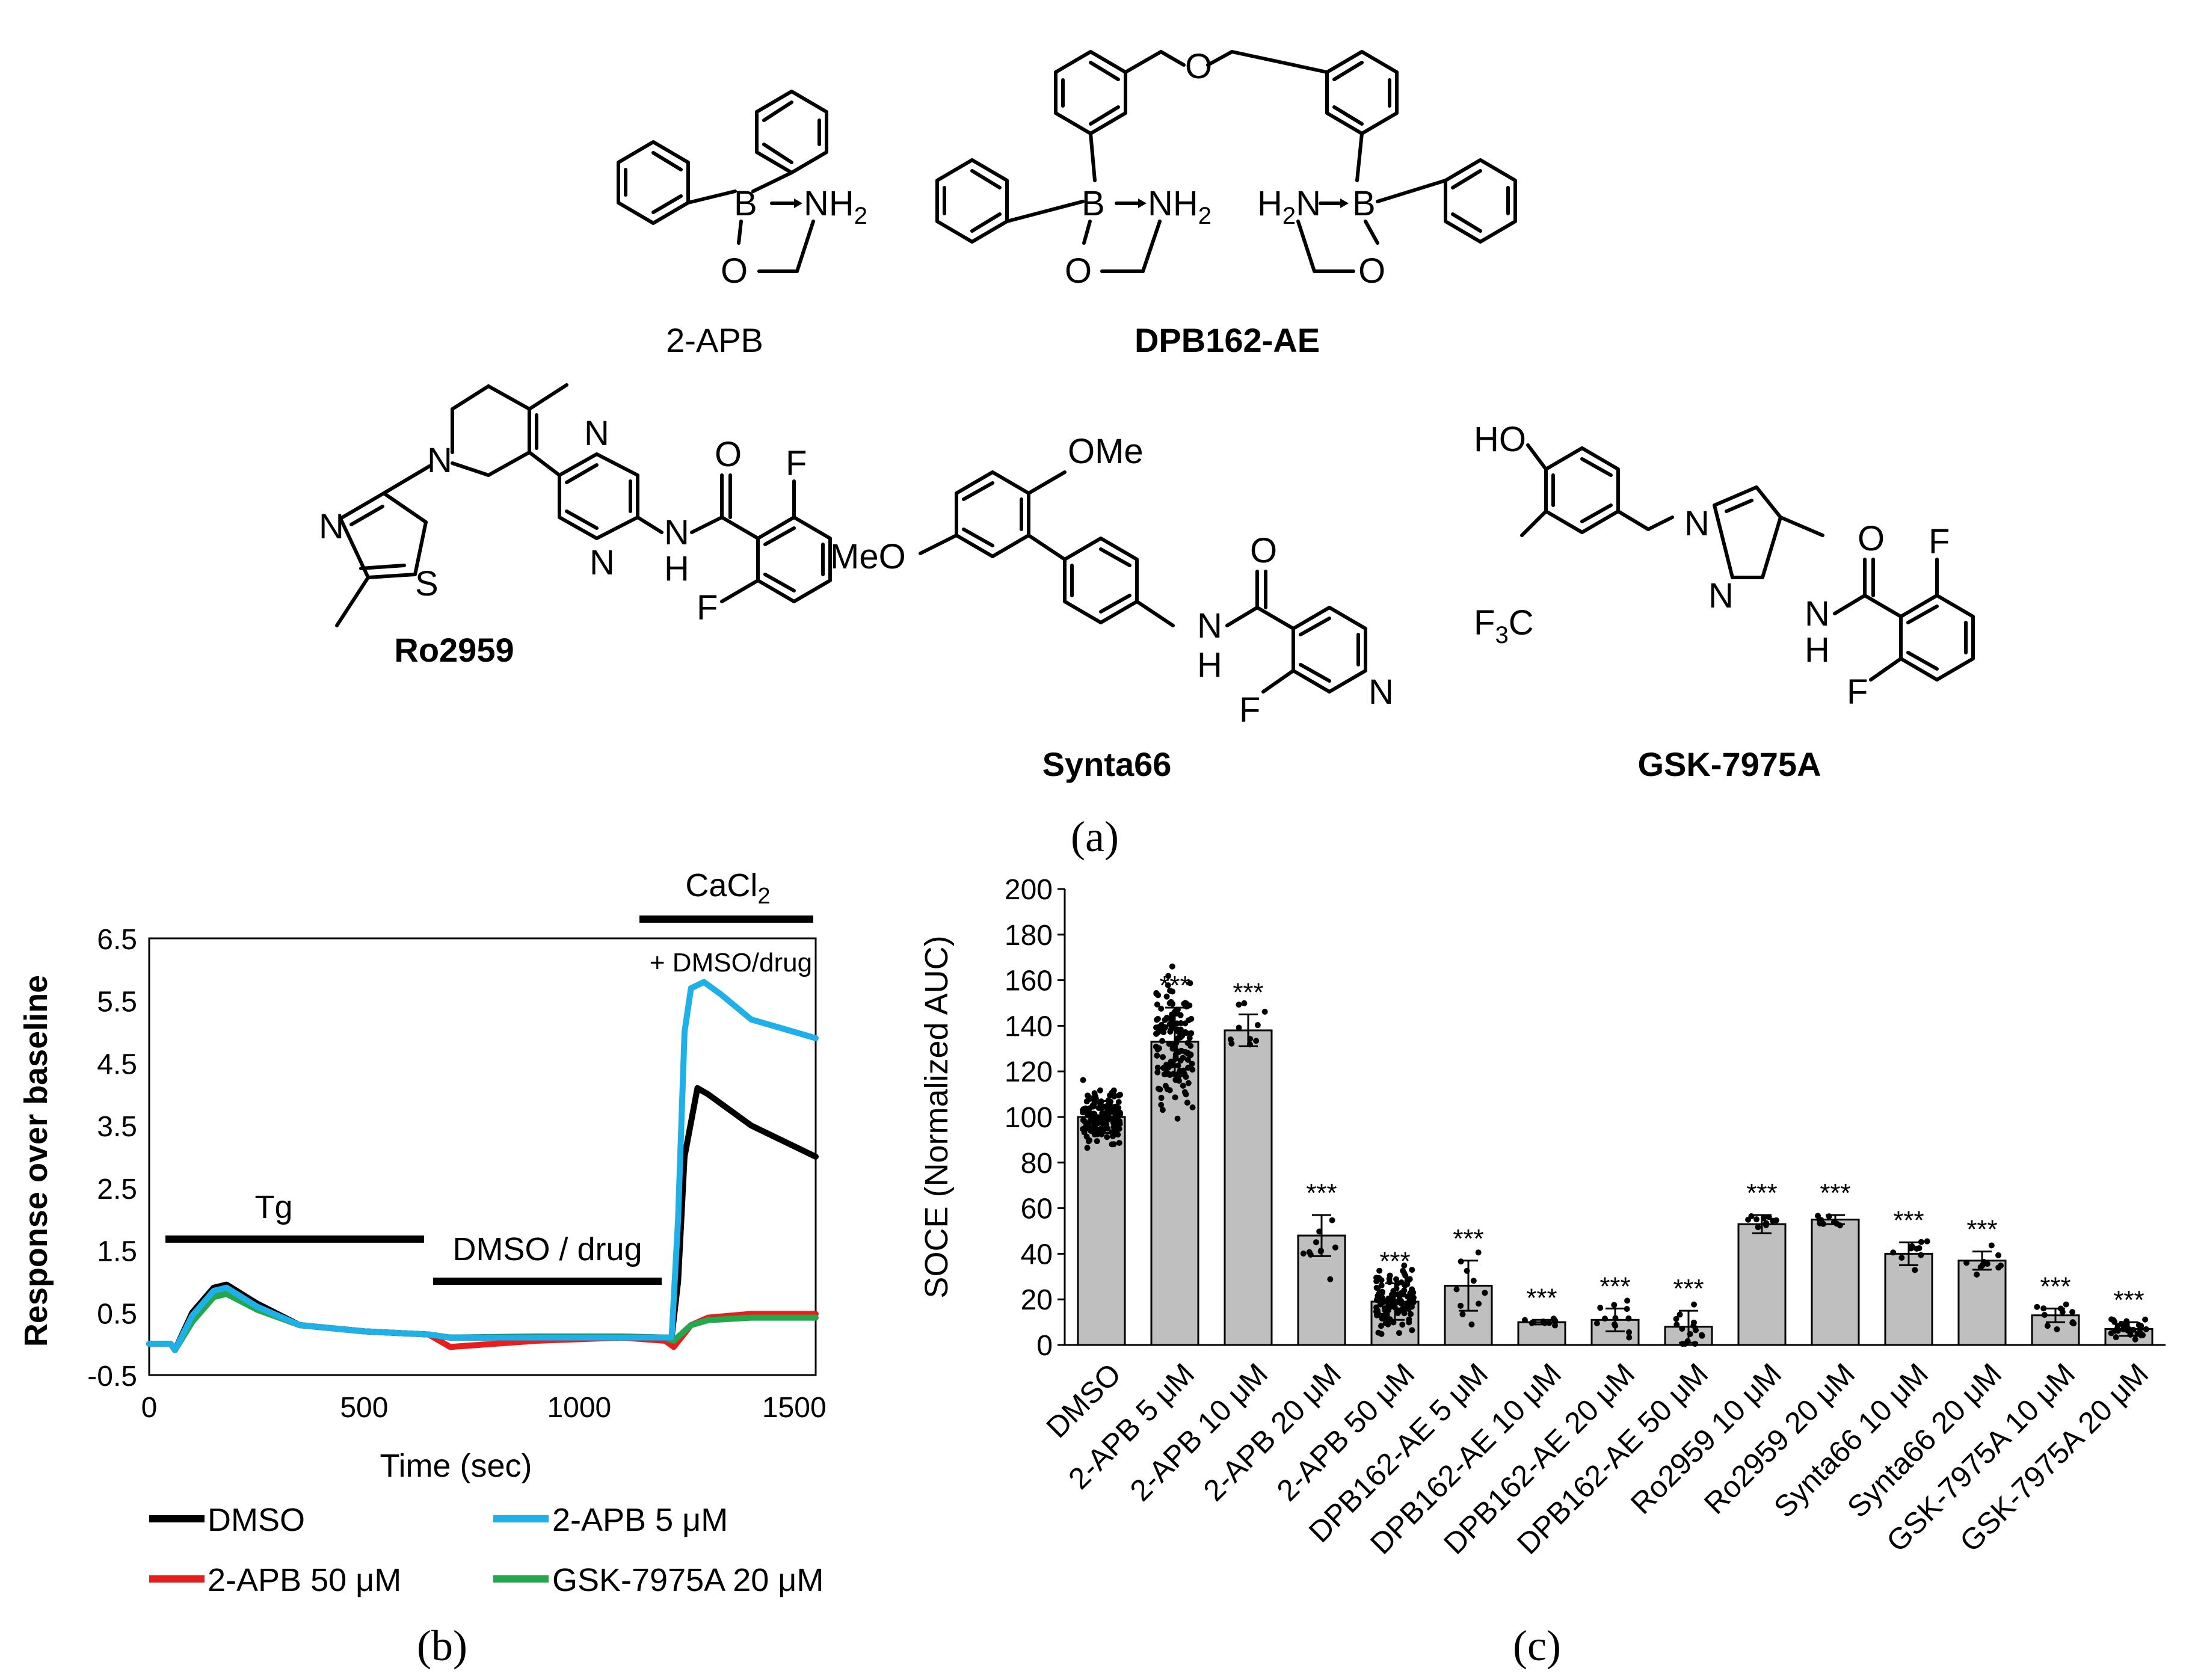  Describe the element at coordinates (484, 1408) in the screenshot. I see `x-axis-ticks: 0 500 1000 1500` at that location.